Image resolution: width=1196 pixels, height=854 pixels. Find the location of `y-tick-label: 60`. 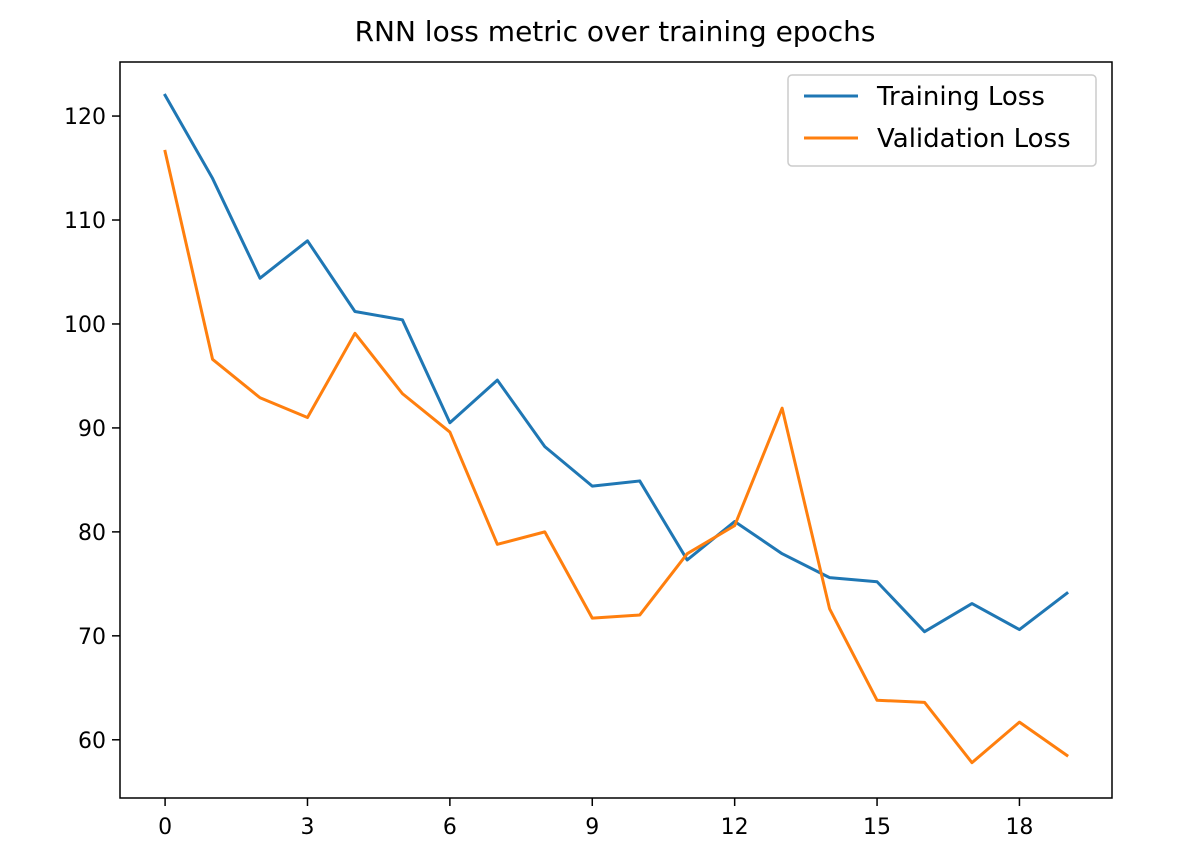

y-tick-label: 60 is located at coordinates (92, 741).